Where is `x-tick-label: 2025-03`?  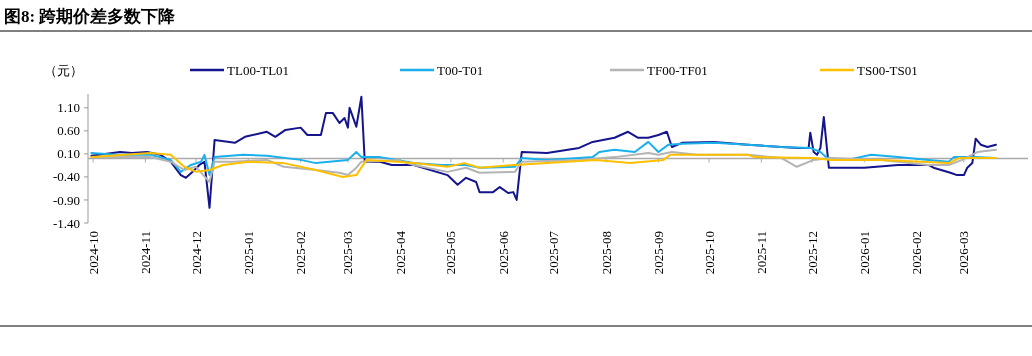 x-tick-label: 2025-03 is located at coordinates (348, 253).